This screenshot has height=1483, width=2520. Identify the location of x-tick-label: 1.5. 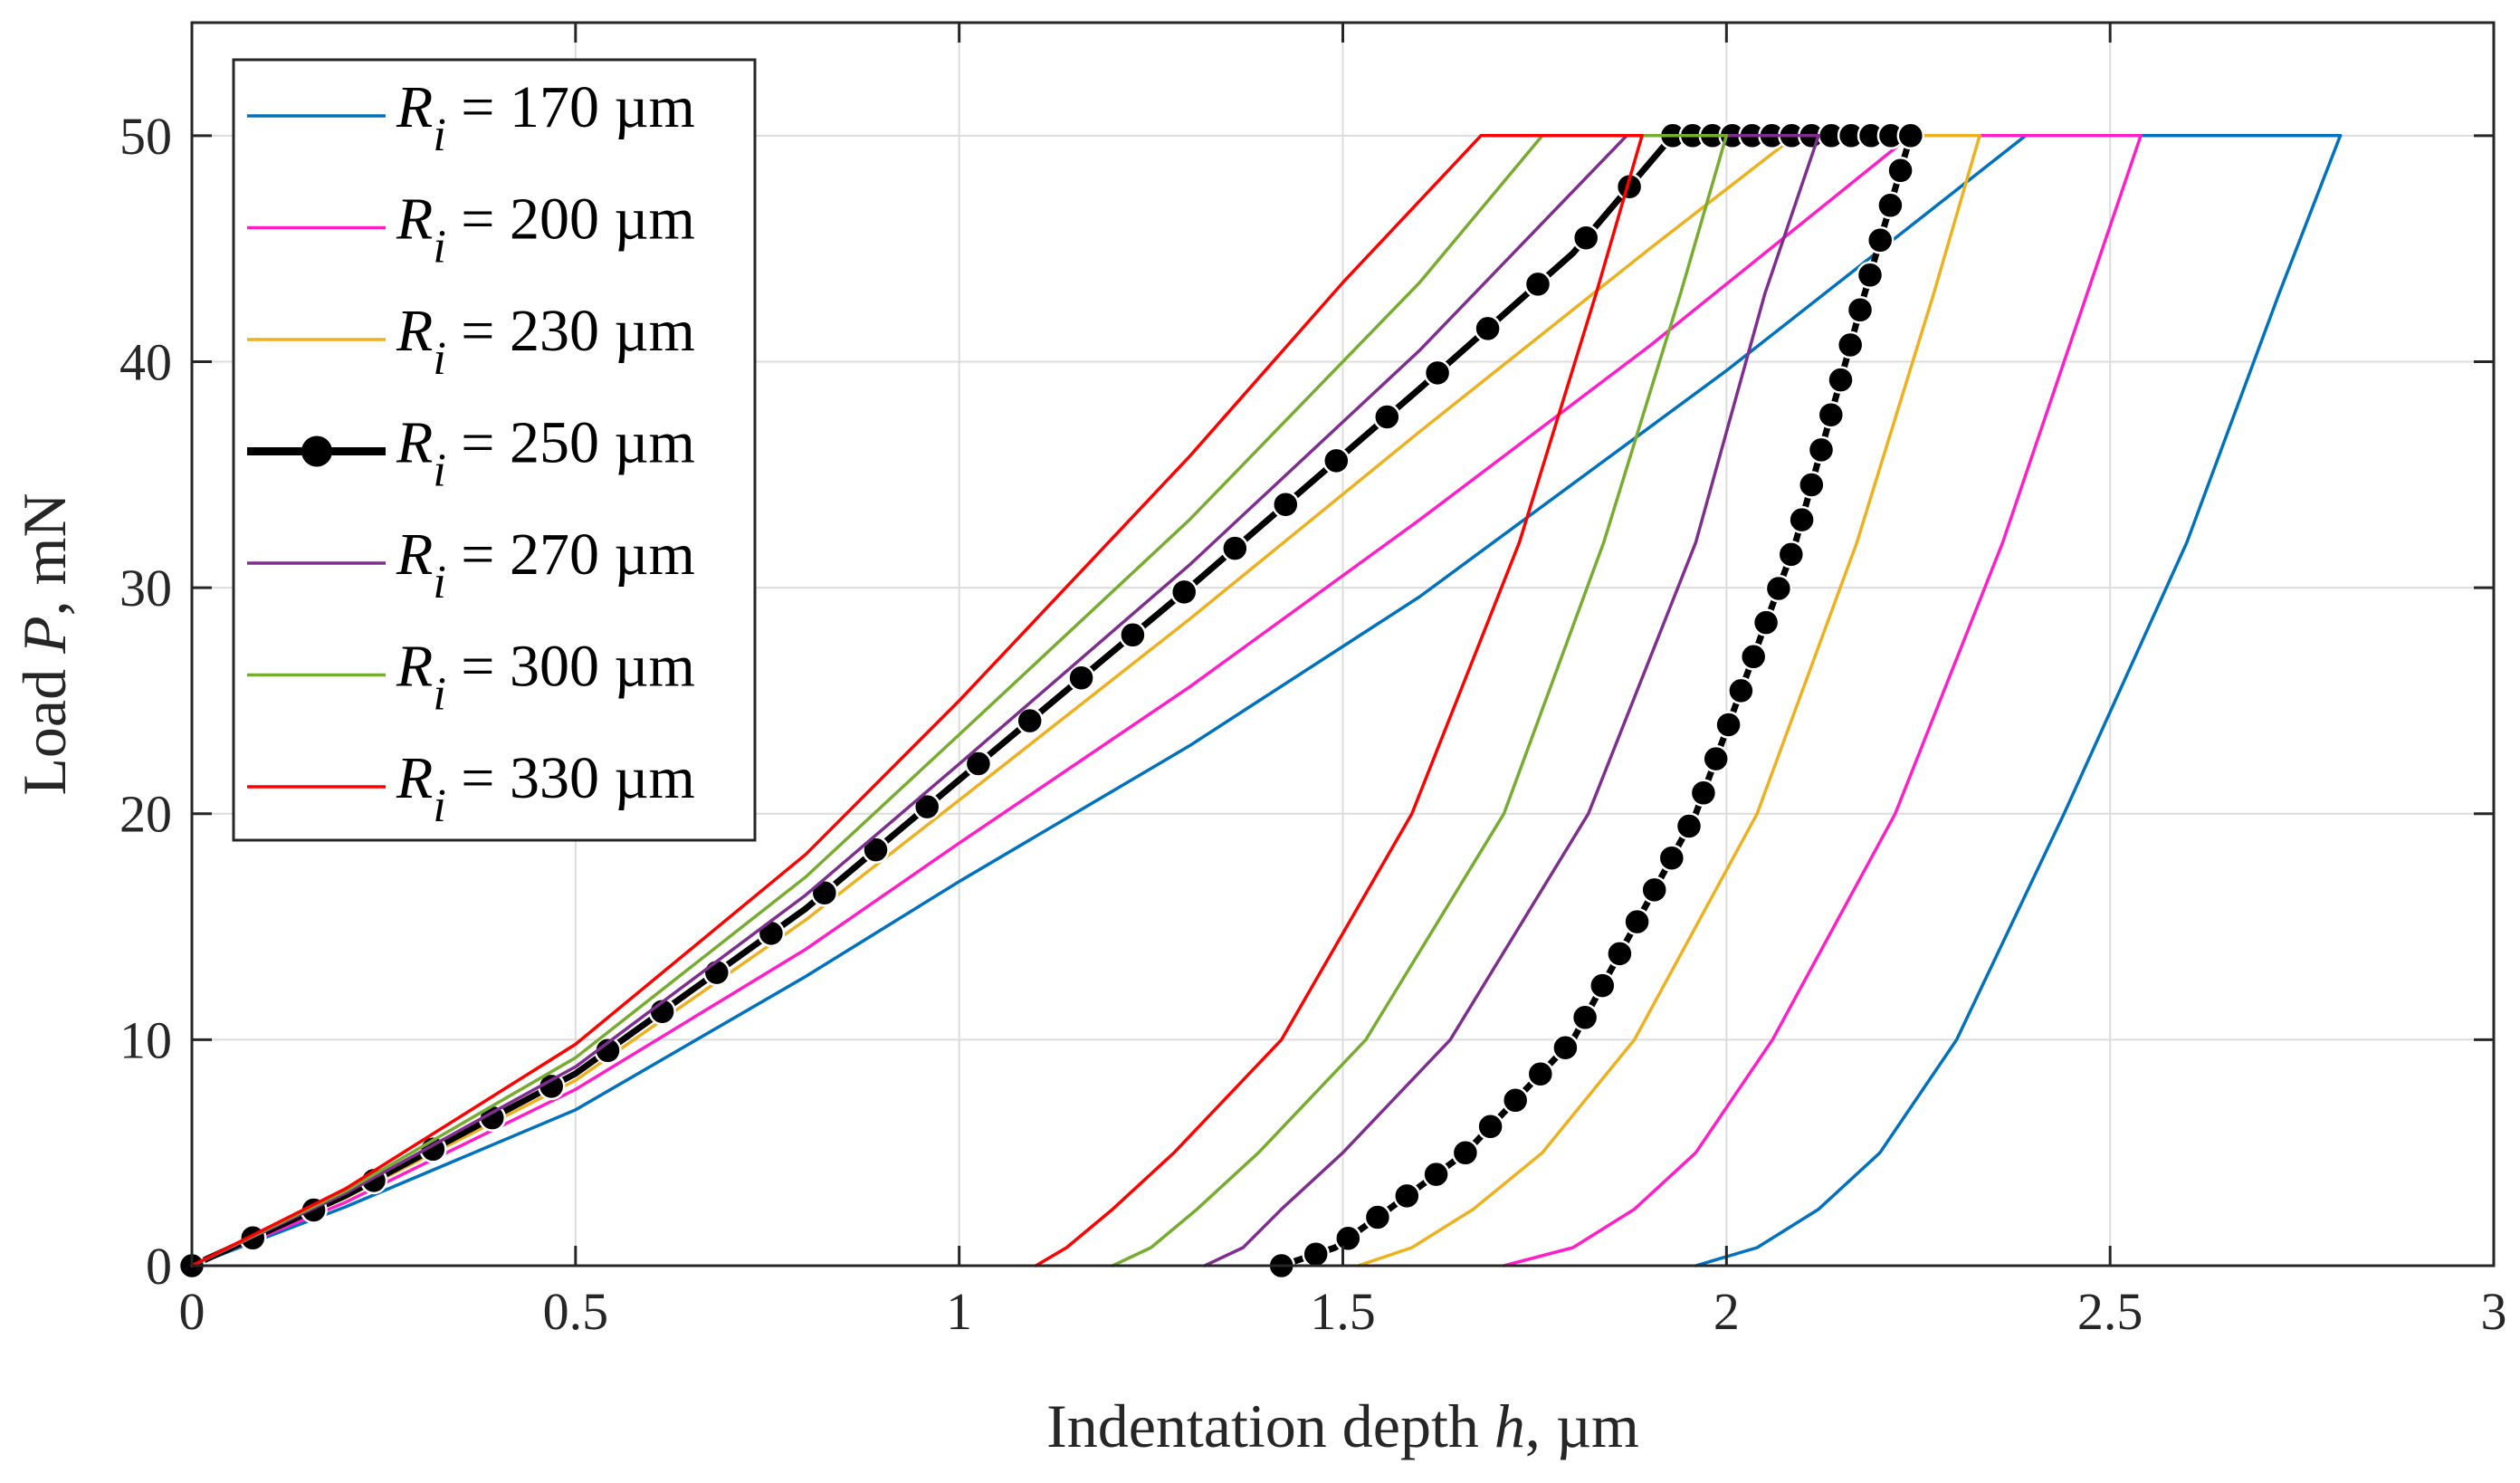
(1343, 1311).